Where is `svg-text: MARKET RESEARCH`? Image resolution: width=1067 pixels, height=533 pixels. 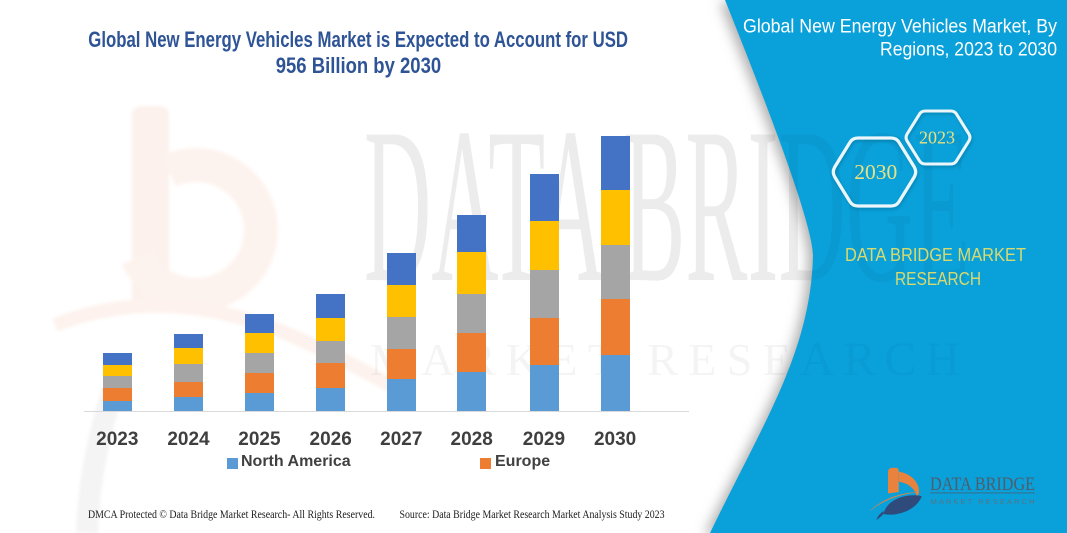 svg-text: MARKET RESEARCH is located at coordinates (983, 501).